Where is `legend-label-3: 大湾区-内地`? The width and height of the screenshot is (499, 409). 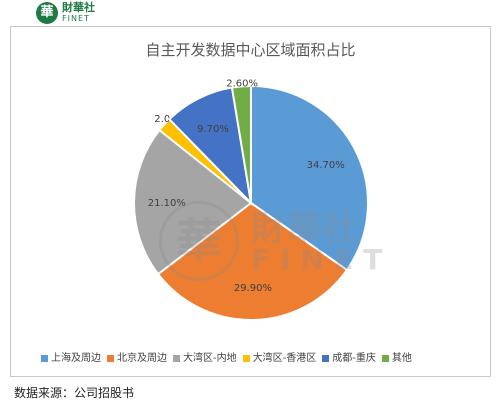
legend-label-3: 大湾区-内地 is located at coordinates (210, 358).